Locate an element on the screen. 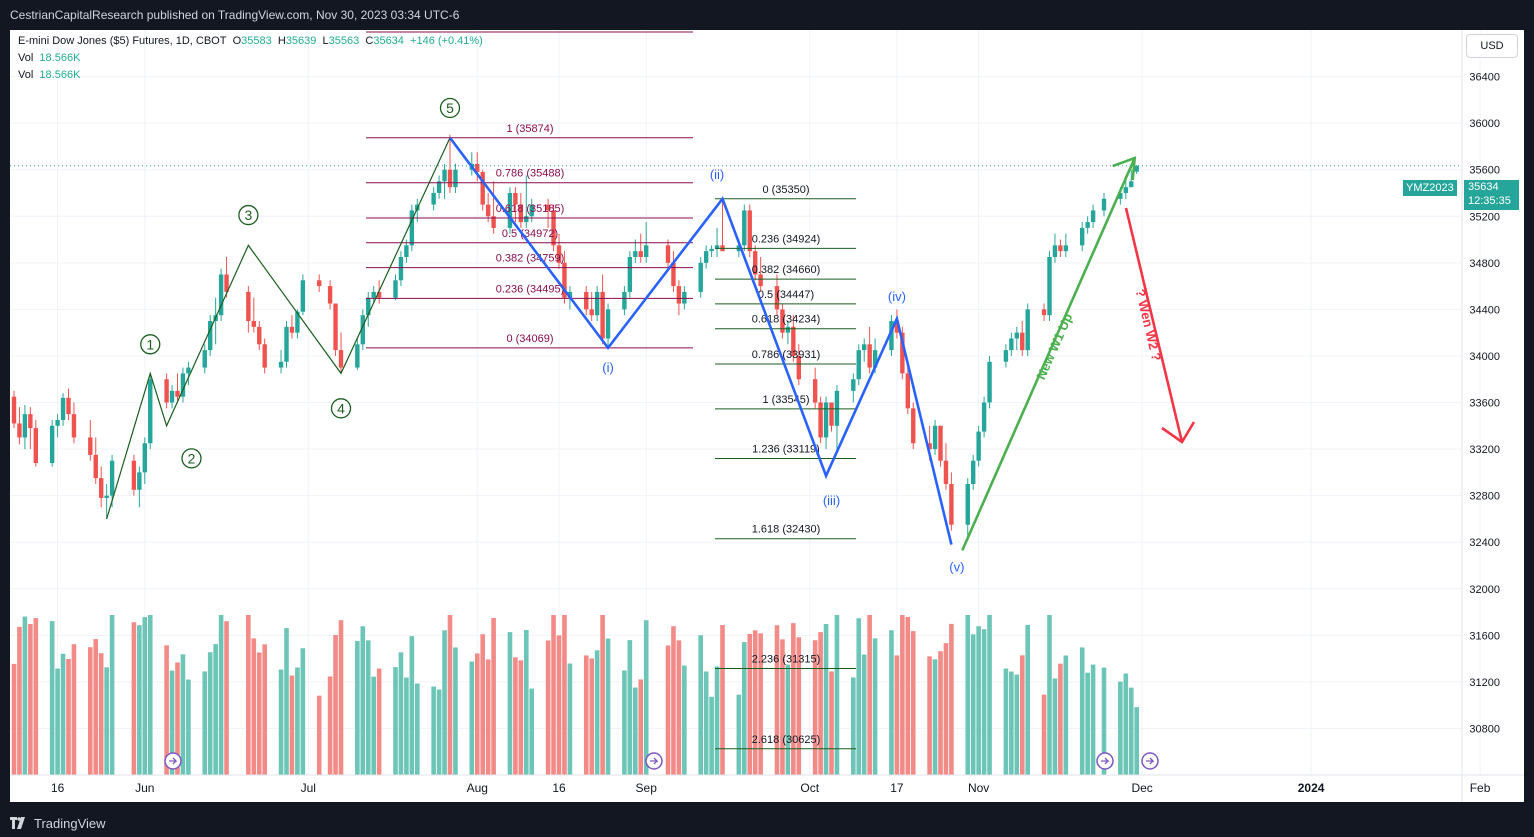 Image resolution: width=1534 pixels, height=837 pixels. price-tick: 36000 is located at coordinates (1484, 124).